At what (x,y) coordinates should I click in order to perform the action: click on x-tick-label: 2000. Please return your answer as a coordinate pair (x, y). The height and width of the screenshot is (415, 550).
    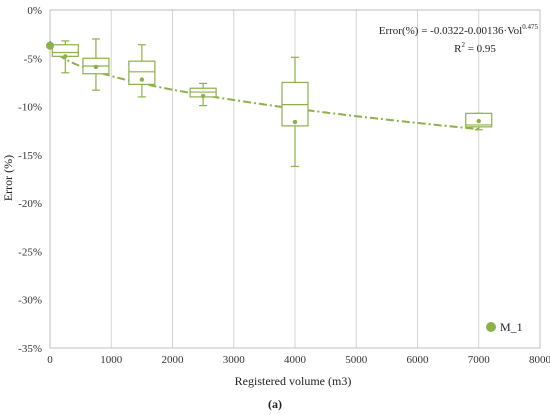
    Looking at the image, I should click on (173, 360).